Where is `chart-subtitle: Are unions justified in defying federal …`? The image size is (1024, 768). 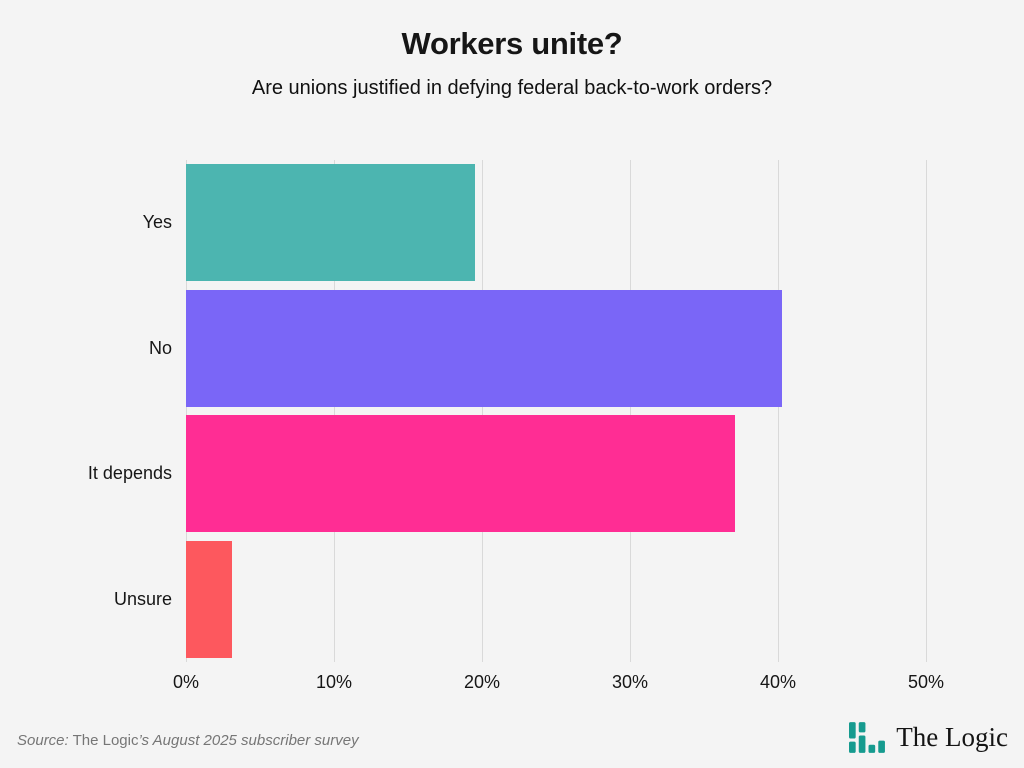
chart-subtitle: Are unions justified in defying federal … is located at coordinates (512, 87).